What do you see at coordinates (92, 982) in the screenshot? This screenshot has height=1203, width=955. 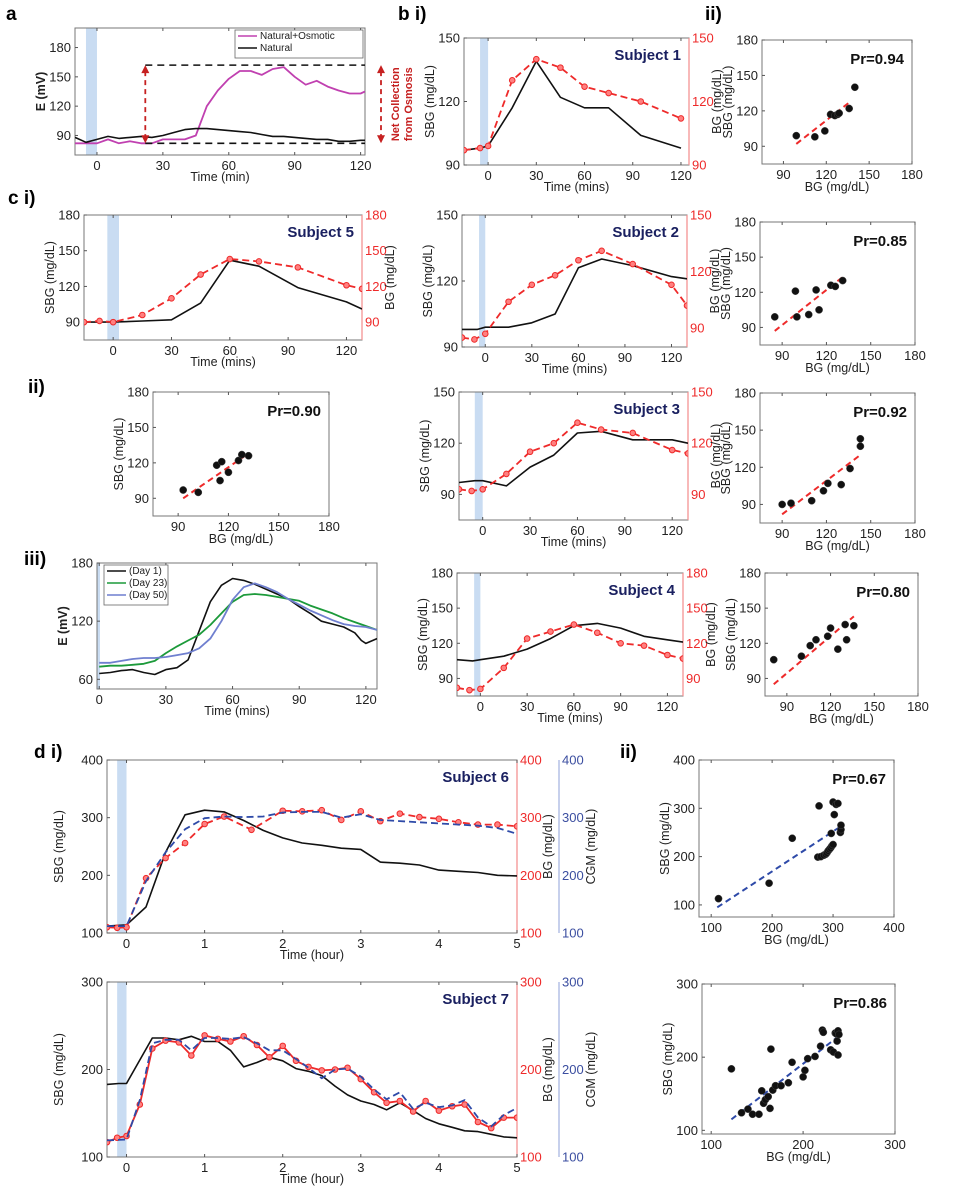 I see `y-tick-label: 300` at bounding box center [92, 982].